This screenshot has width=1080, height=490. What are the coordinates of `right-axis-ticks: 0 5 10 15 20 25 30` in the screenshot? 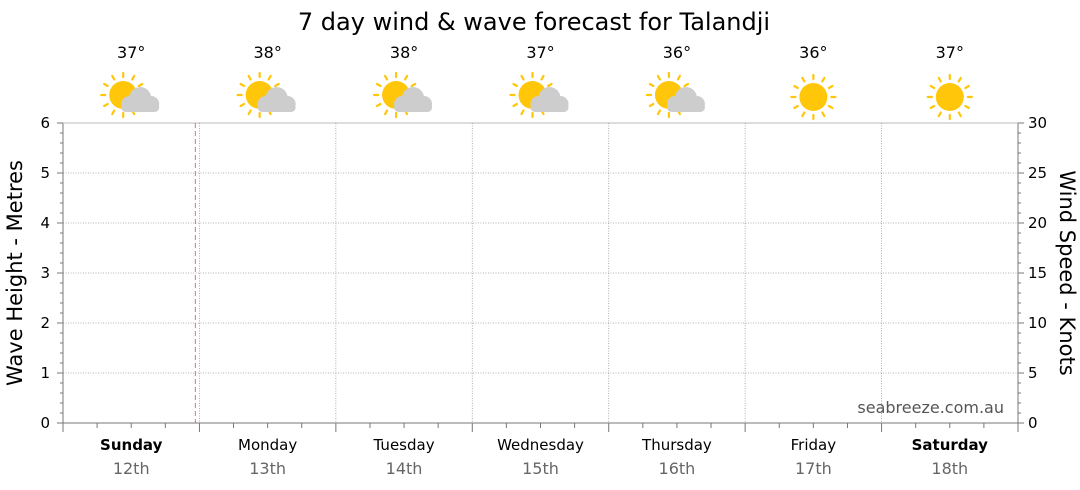 It's located at (1032, 273).